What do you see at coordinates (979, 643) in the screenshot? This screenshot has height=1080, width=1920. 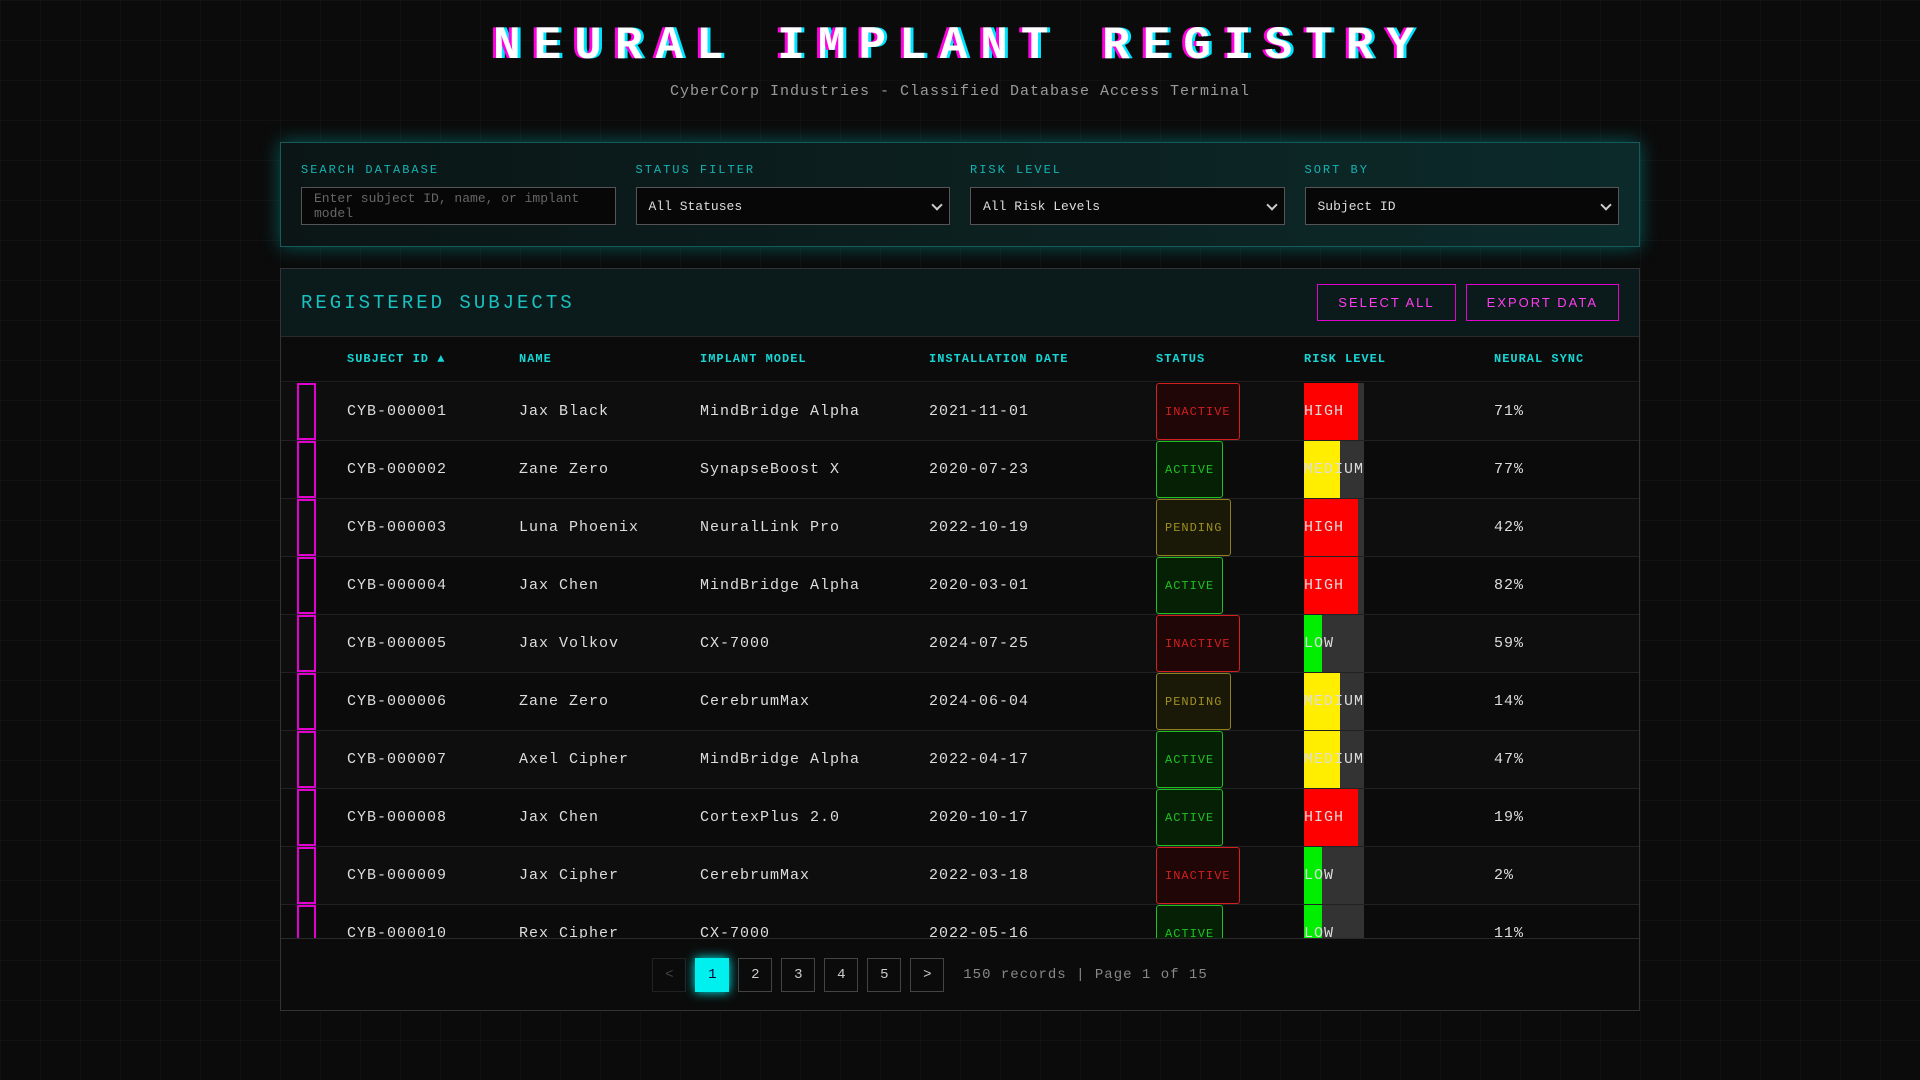 I see `cell-text: 2024-07-25` at bounding box center [979, 643].